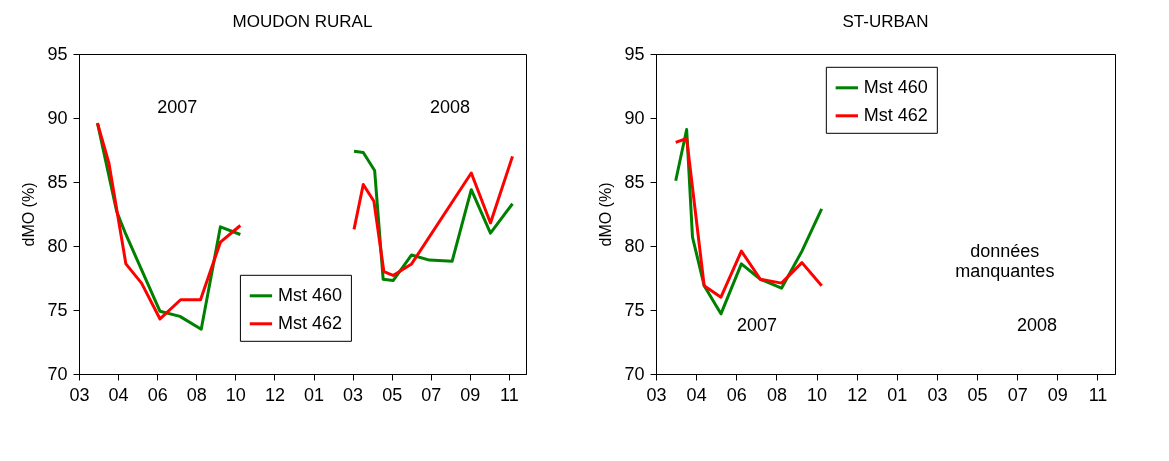  What do you see at coordinates (1005, 261) in the screenshot?
I see `annotation: données manquantes` at bounding box center [1005, 261].